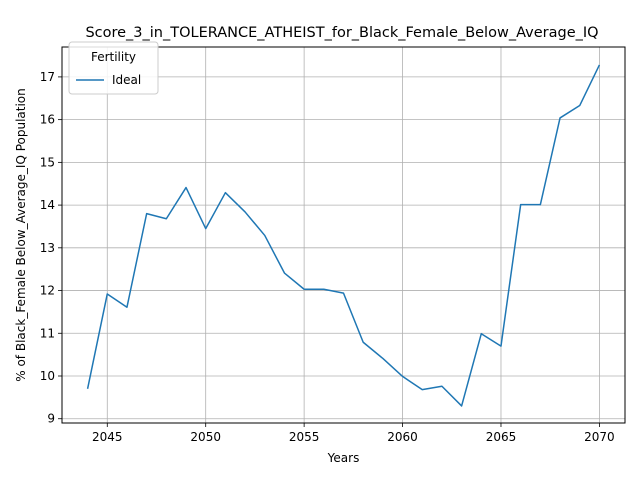  Describe the element at coordinates (126, 80) in the screenshot. I see `legend-series-label: Ideal` at that location.